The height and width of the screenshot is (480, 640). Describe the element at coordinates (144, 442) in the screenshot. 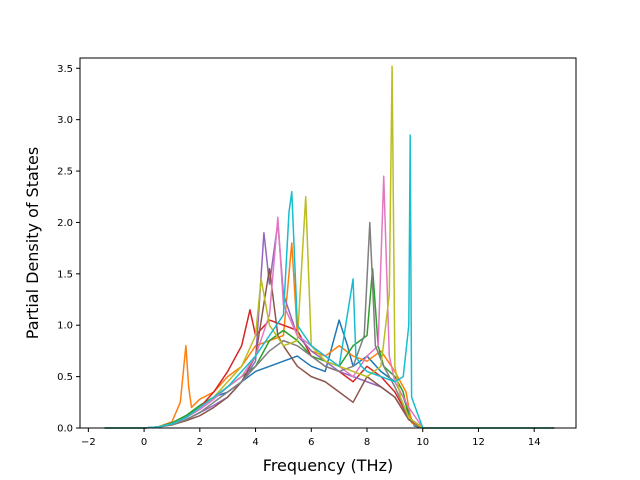

I see `x-tick-label: 0` at that location.